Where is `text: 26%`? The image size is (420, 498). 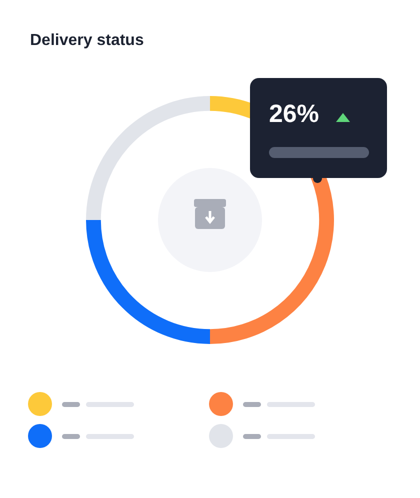 text: 26% is located at coordinates (294, 114).